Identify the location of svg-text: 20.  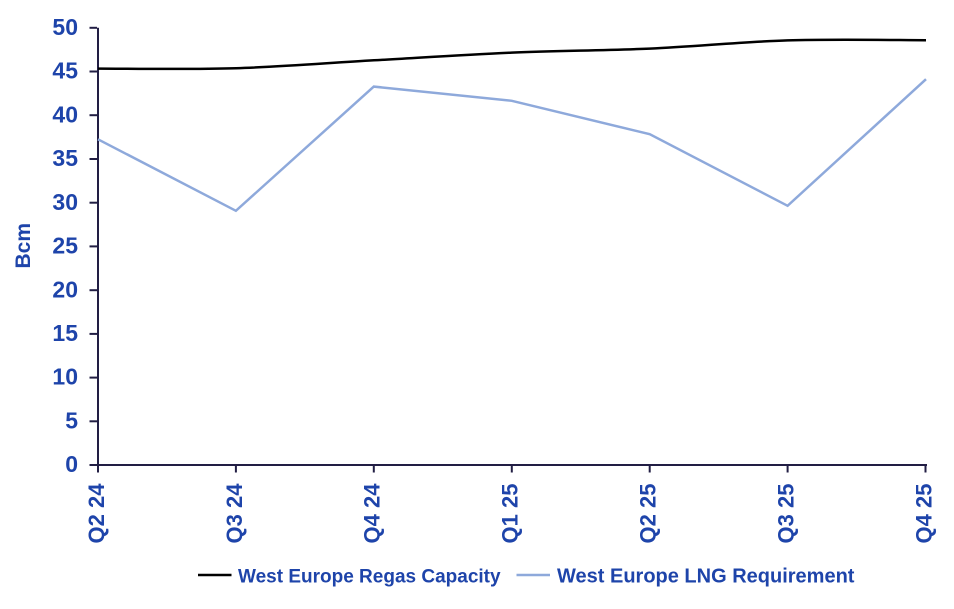
(65, 289).